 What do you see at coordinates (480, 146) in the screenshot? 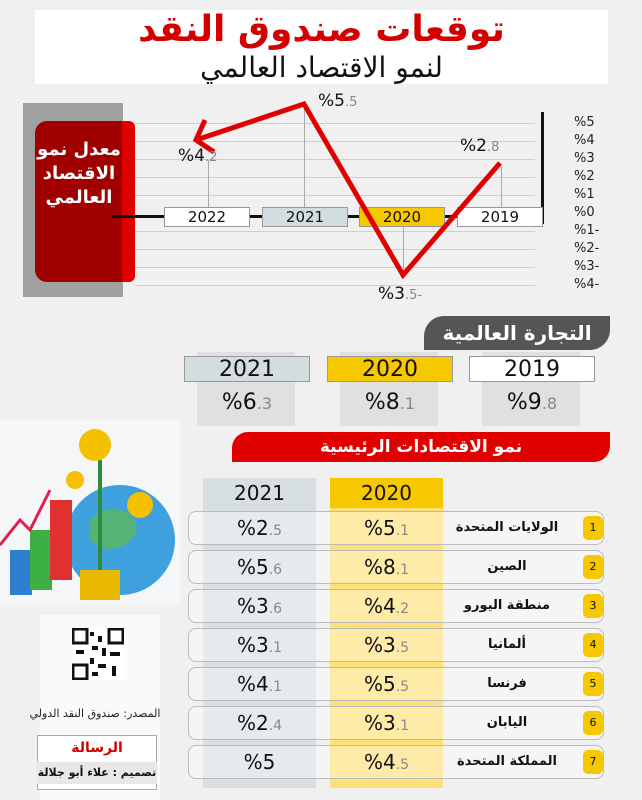
I see `point-label-2019: %2.8` at bounding box center [480, 146].